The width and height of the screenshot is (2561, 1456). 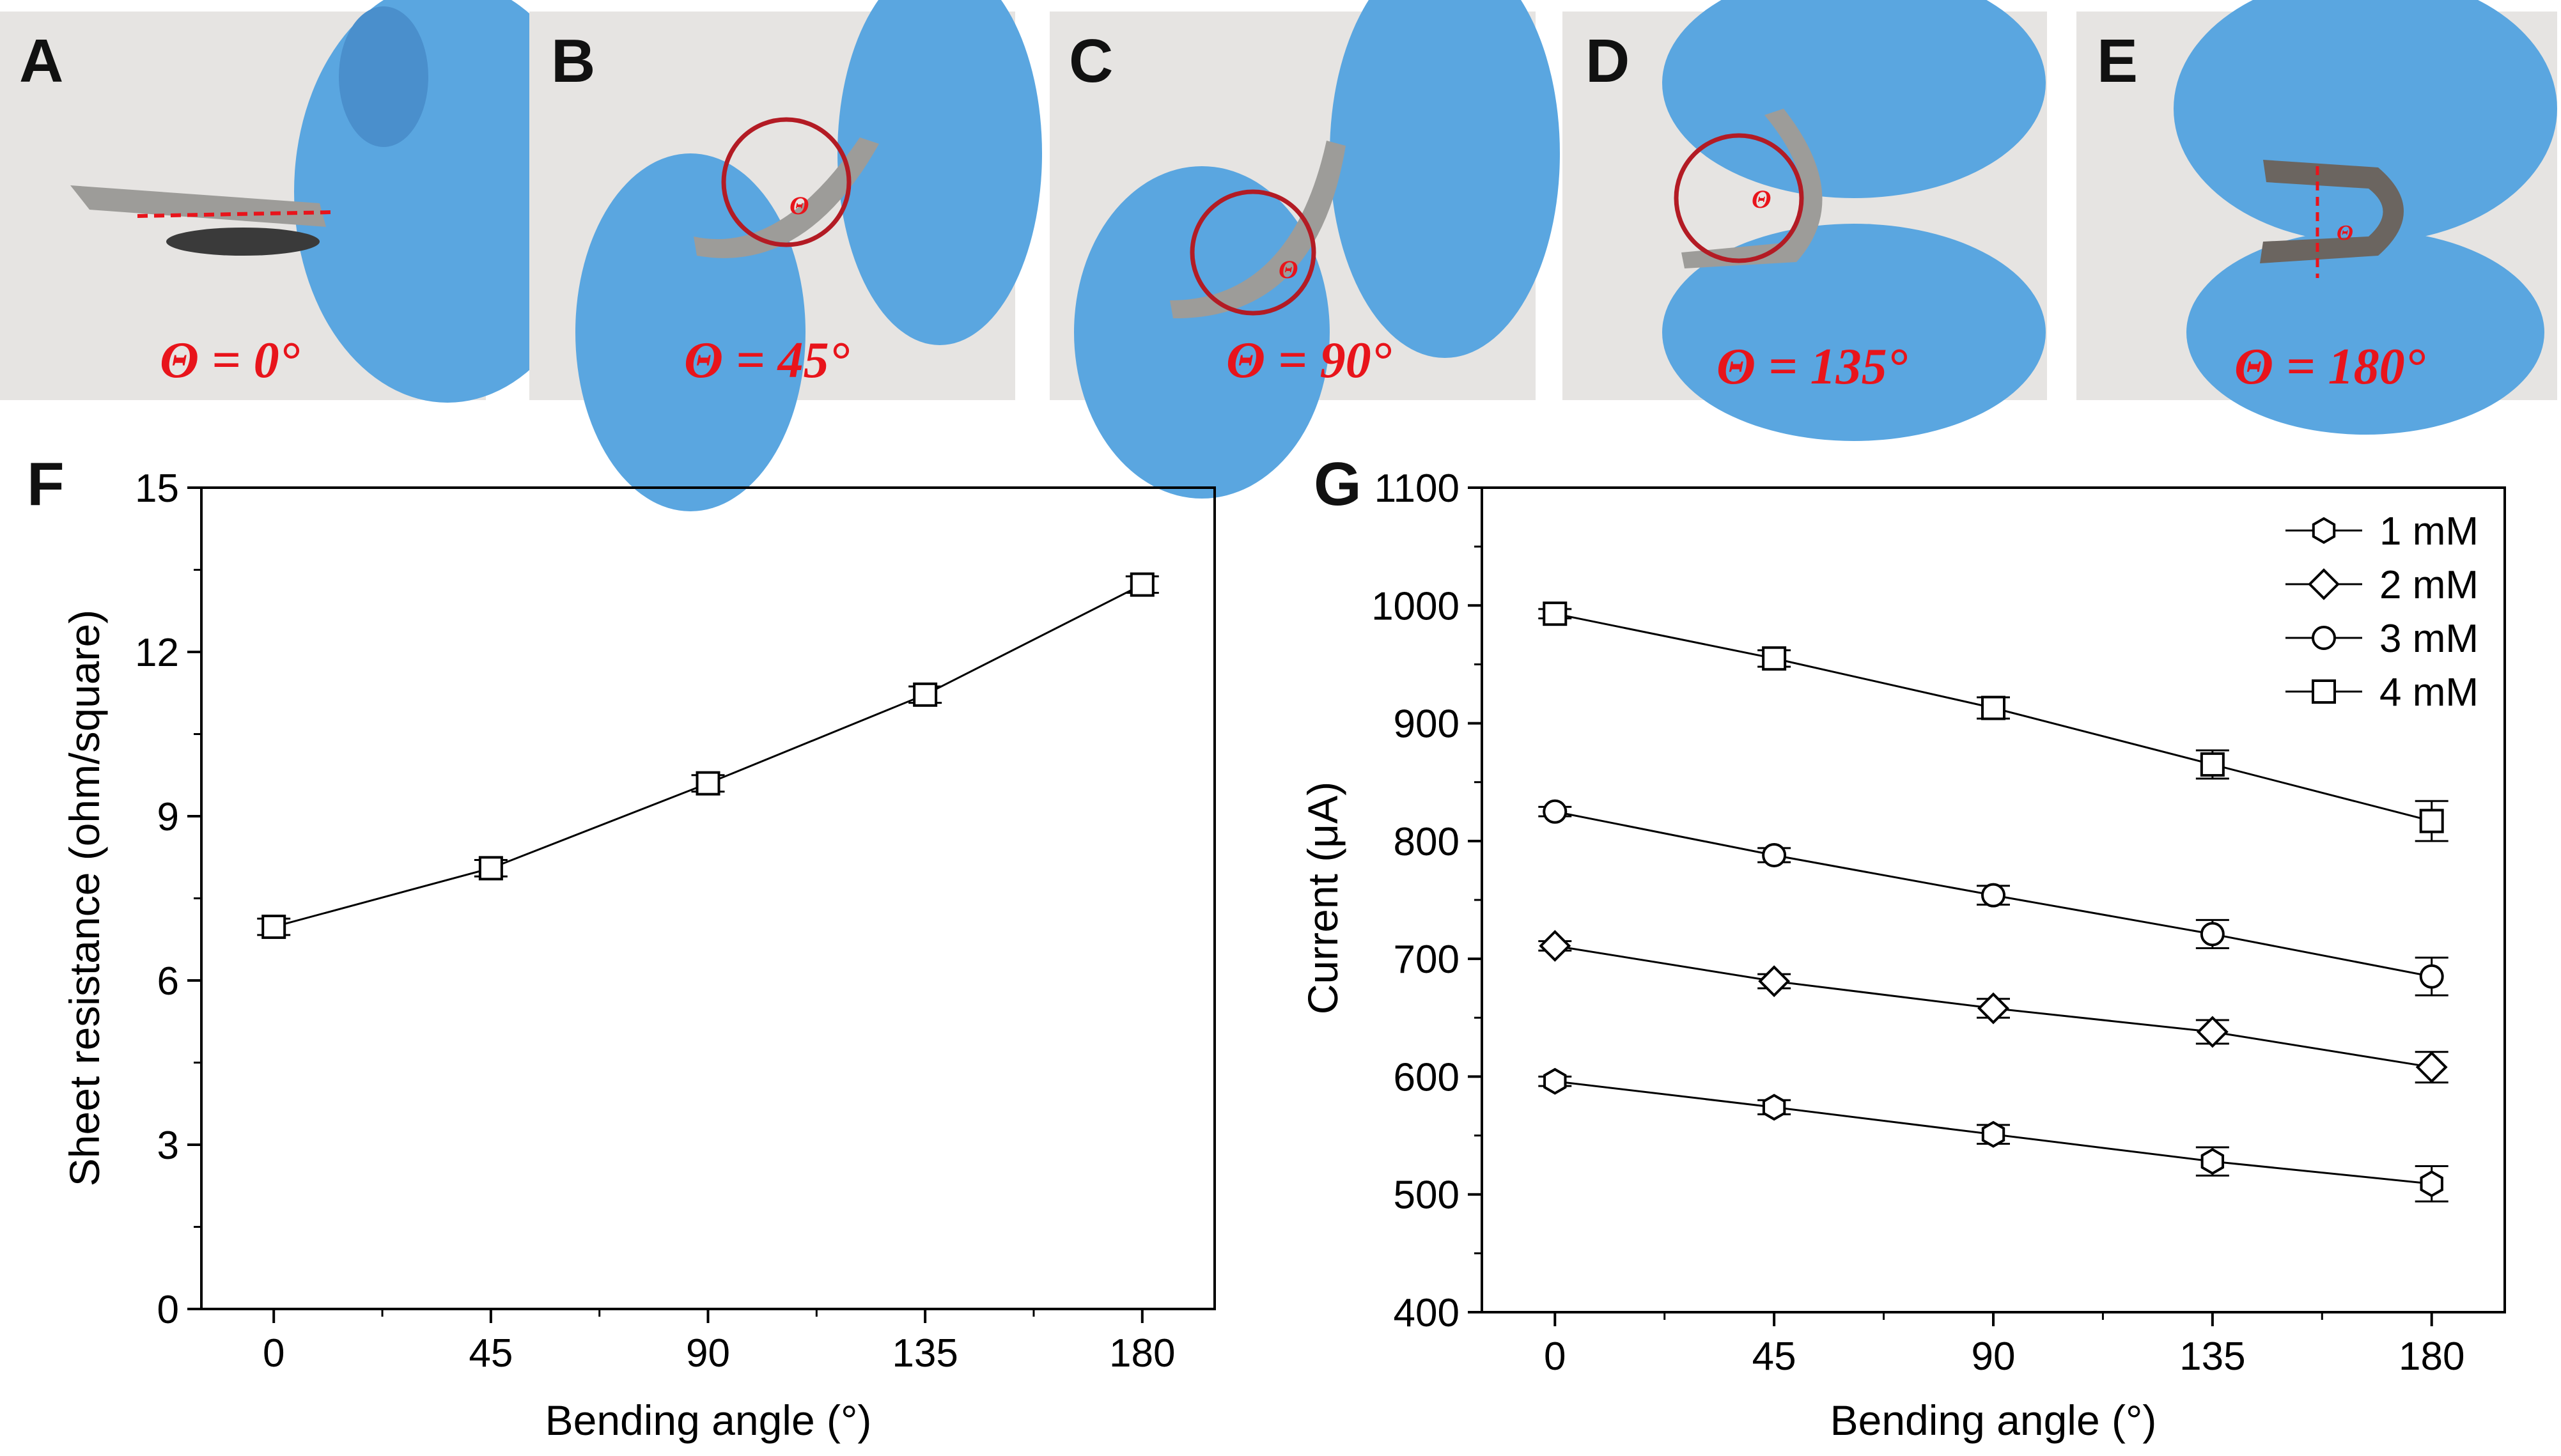 I want to click on y-tick-label: 9, so click(x=168, y=817).